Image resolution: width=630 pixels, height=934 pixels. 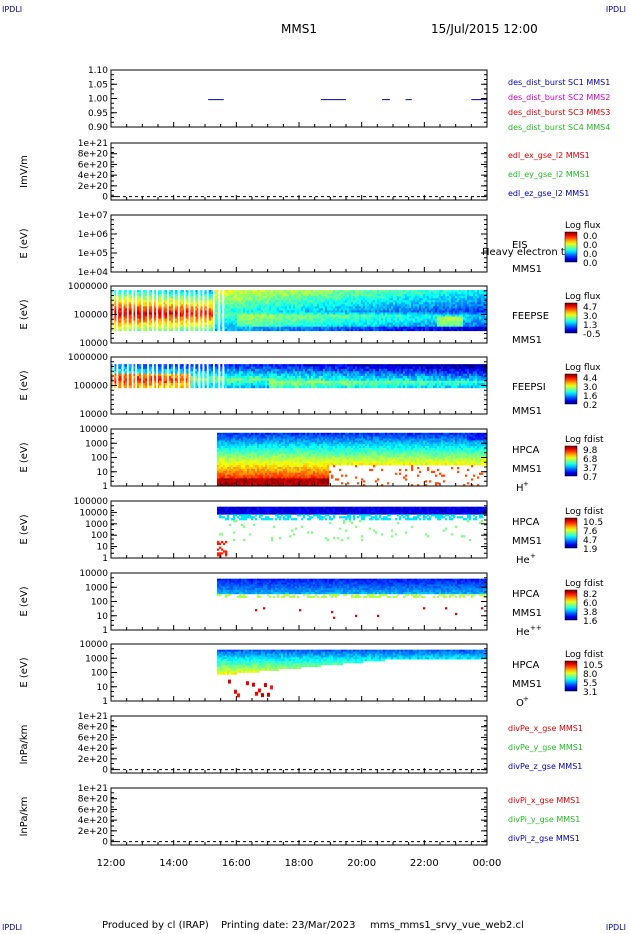 What do you see at coordinates (559, 82) in the screenshot?
I see `legend-burst-0: des_dist_burst SC1 MMS1` at bounding box center [559, 82].